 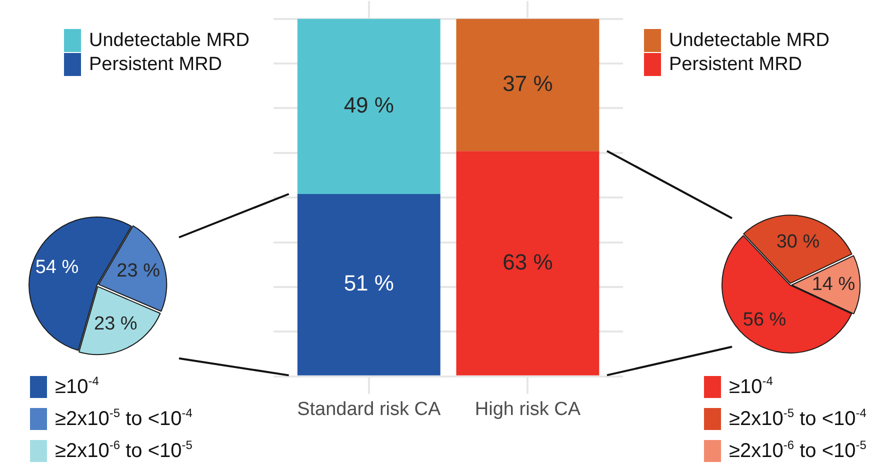 I want to click on data-label: 30 %, so click(x=798, y=241).